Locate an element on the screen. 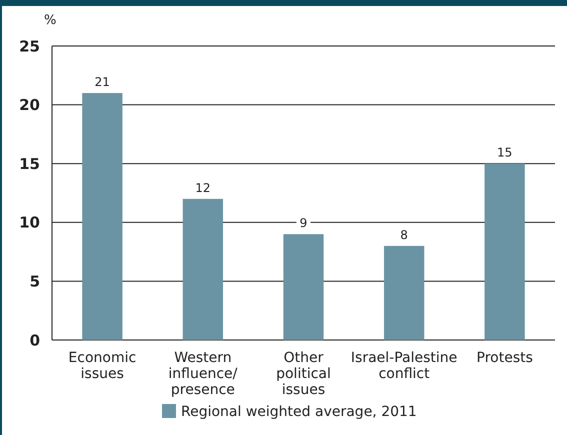 This screenshot has height=435, width=567. data-label: 9 is located at coordinates (304, 223).